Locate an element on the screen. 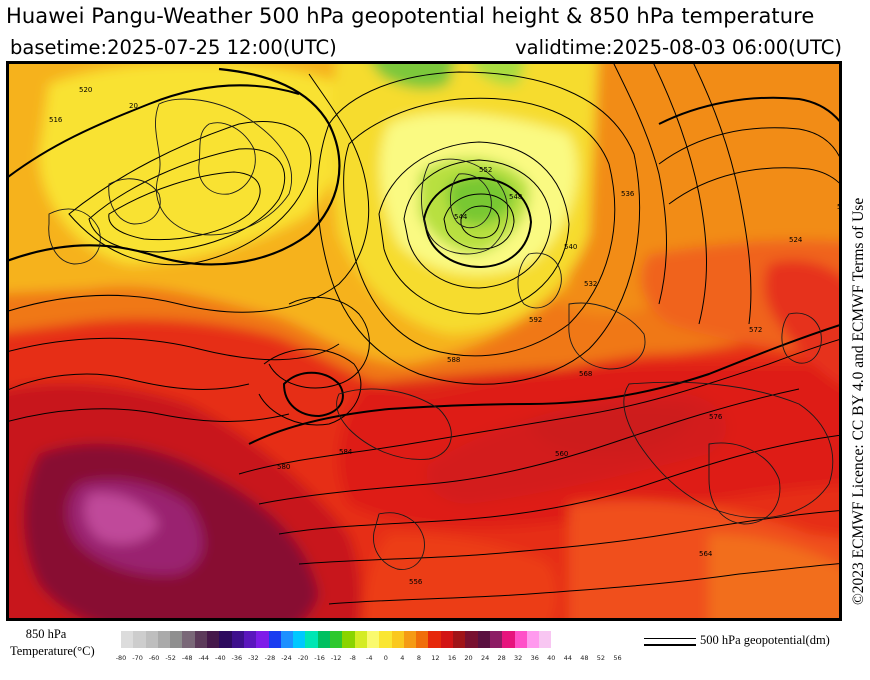 This screenshot has width=870, height=680. contour-value-label: 548 is located at coordinates (515, 197).